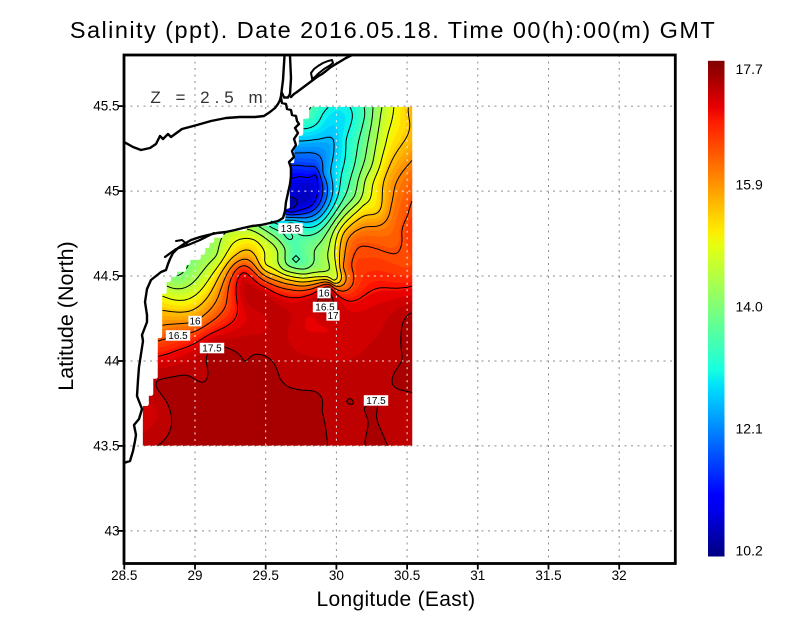 Image resolution: width=800 pixels, height=618 pixels. Describe the element at coordinates (749, 69) in the screenshot. I see `svg-text: 17.7` at that location.